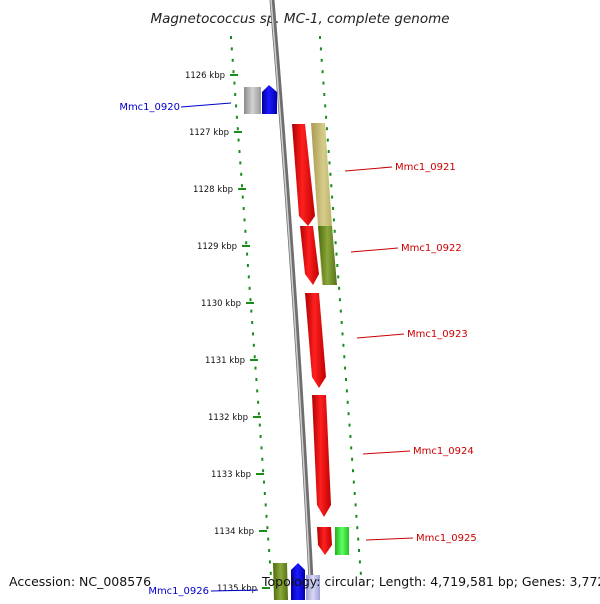 This screenshot has width=600, height=604. Describe the element at coordinates (431, 248) in the screenshot. I see `gene-label-mmc1-0922: Mmc1_0922` at that location.